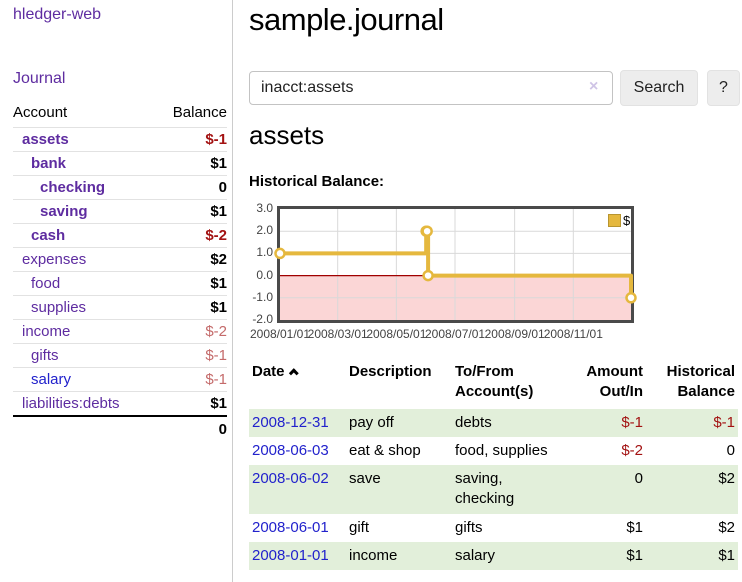 Image resolution: width=742 pixels, height=582 pixels. I want to click on chart-title: Historical Balance:, so click(317, 181).